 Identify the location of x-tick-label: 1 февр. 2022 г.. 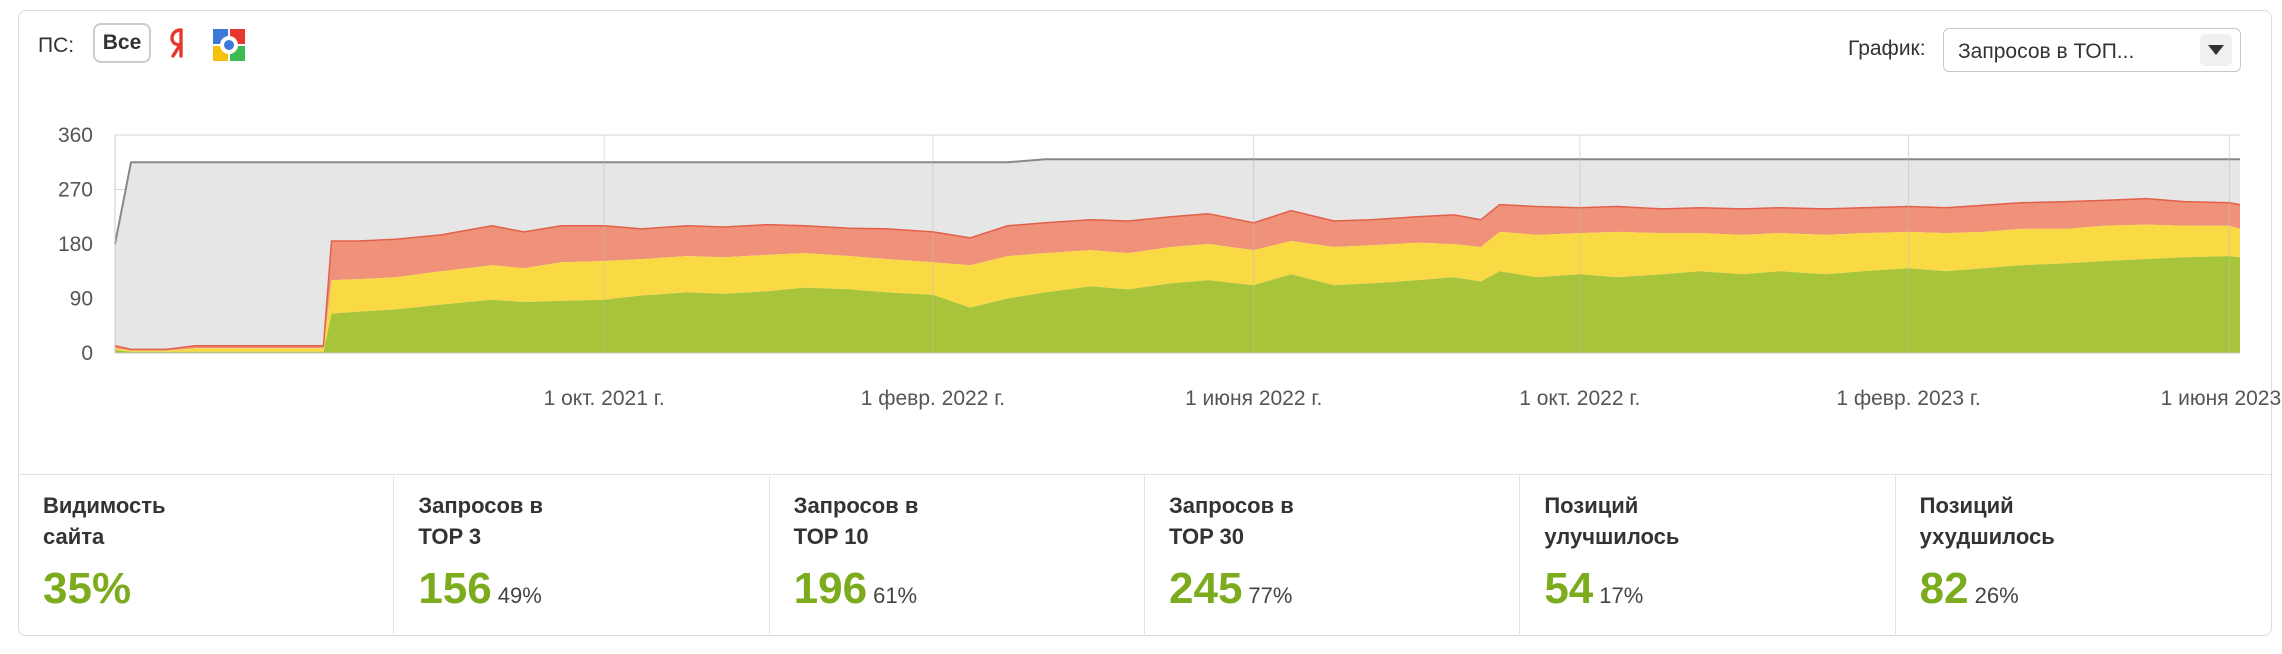
(933, 398).